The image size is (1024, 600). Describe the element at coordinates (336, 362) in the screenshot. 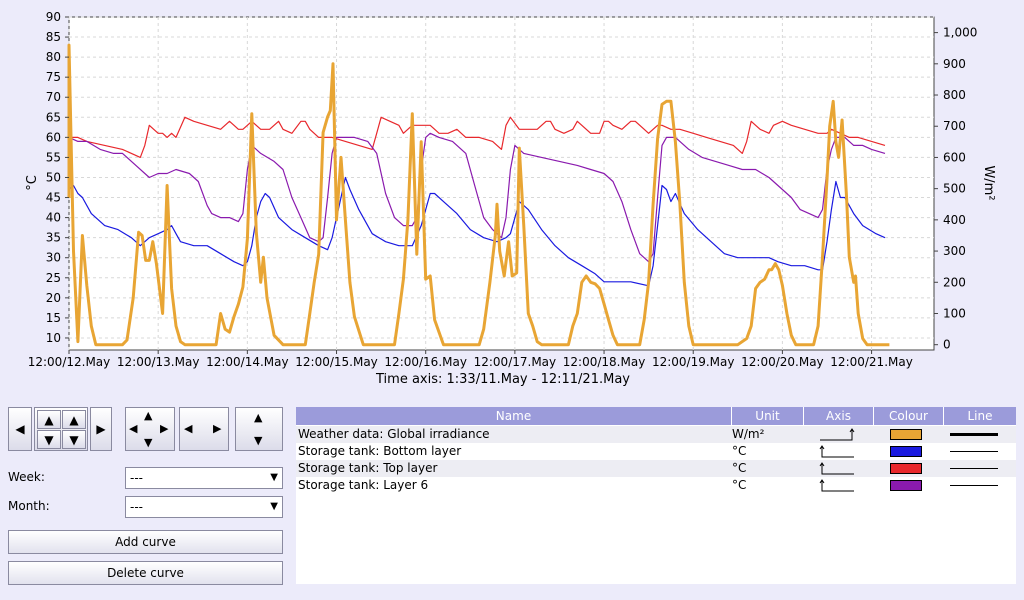

I see `x-tick-label: 12:00/15.May` at that location.